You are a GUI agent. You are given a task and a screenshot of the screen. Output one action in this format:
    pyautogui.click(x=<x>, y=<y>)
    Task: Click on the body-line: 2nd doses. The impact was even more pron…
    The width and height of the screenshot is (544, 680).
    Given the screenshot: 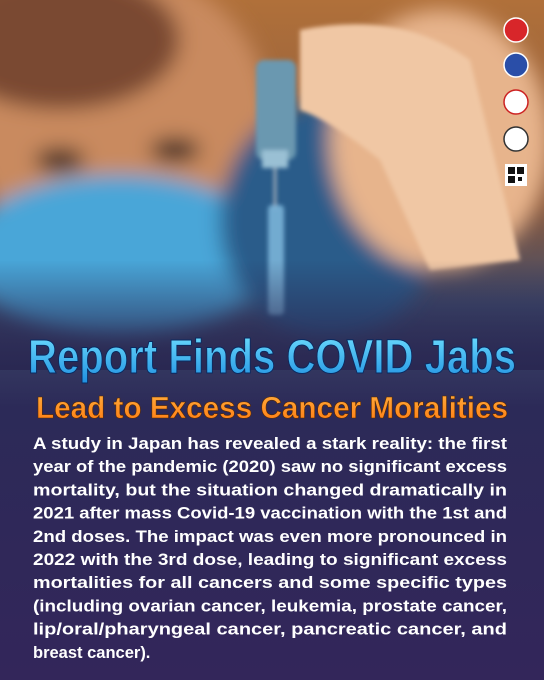 What is the action you would take?
    pyautogui.click(x=270, y=537)
    